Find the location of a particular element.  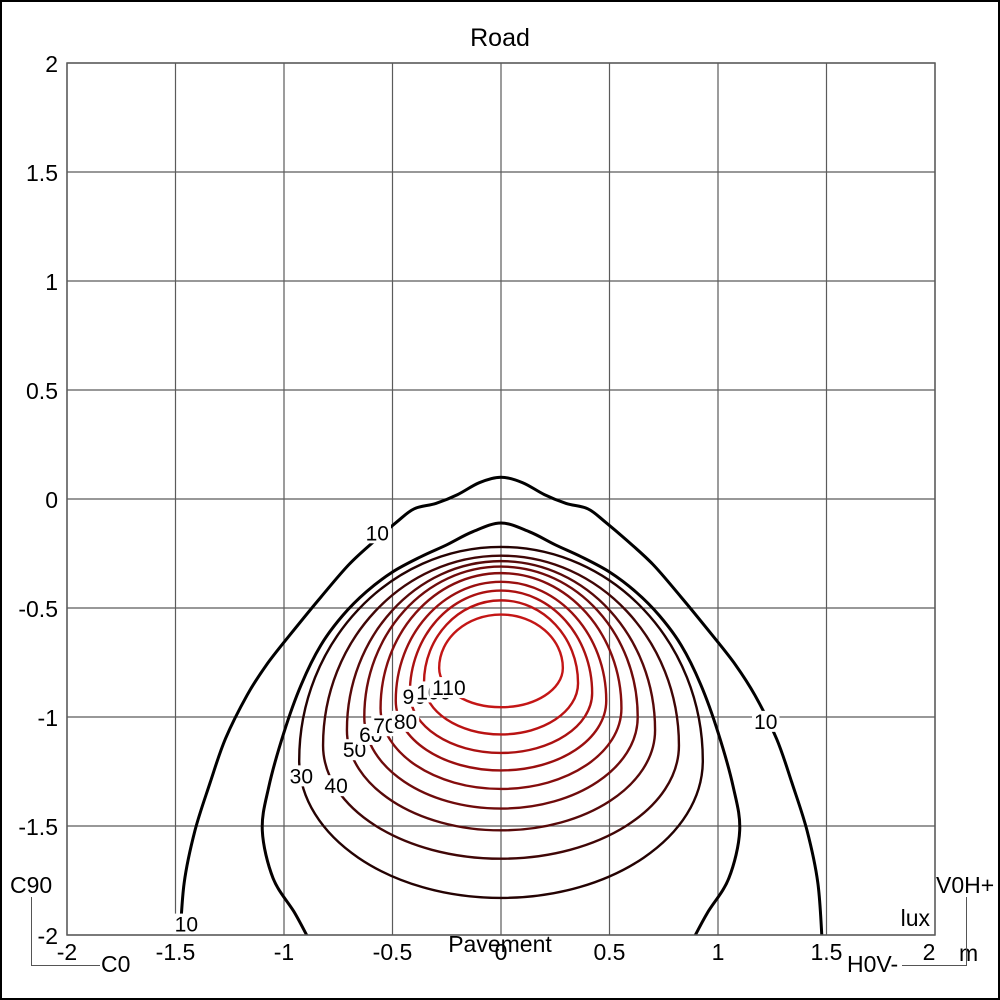

contour-label-80: 80 is located at coordinates (405, 722).